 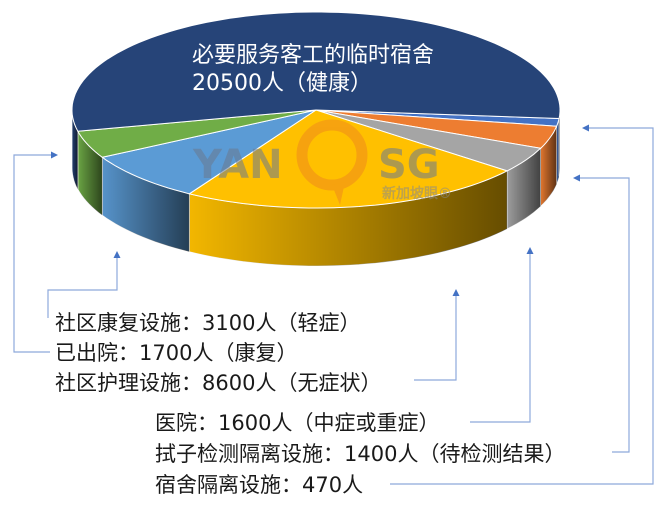 What do you see at coordinates (360, 454) in the screenshot?
I see `label-swab-isolation: 拭子检测隔离设施：1400人（待检测结果）` at bounding box center [360, 454].